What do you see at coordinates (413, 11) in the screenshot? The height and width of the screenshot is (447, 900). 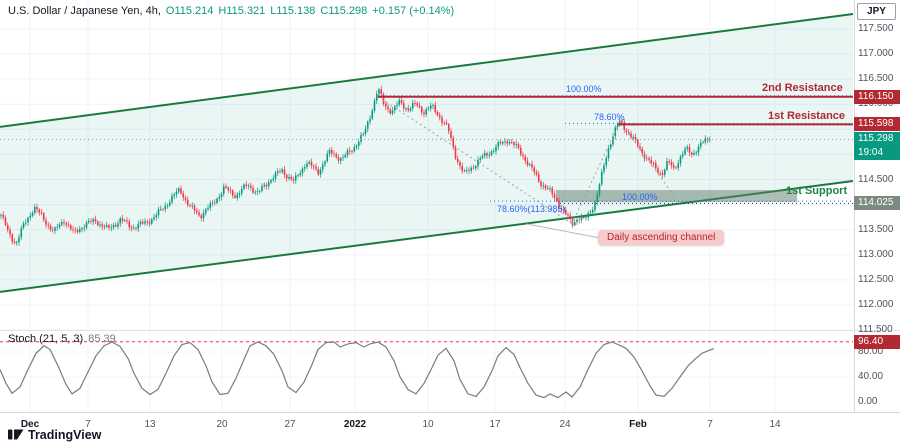 I see `ohlc-change: +0.157 (+0.14%)` at bounding box center [413, 11].